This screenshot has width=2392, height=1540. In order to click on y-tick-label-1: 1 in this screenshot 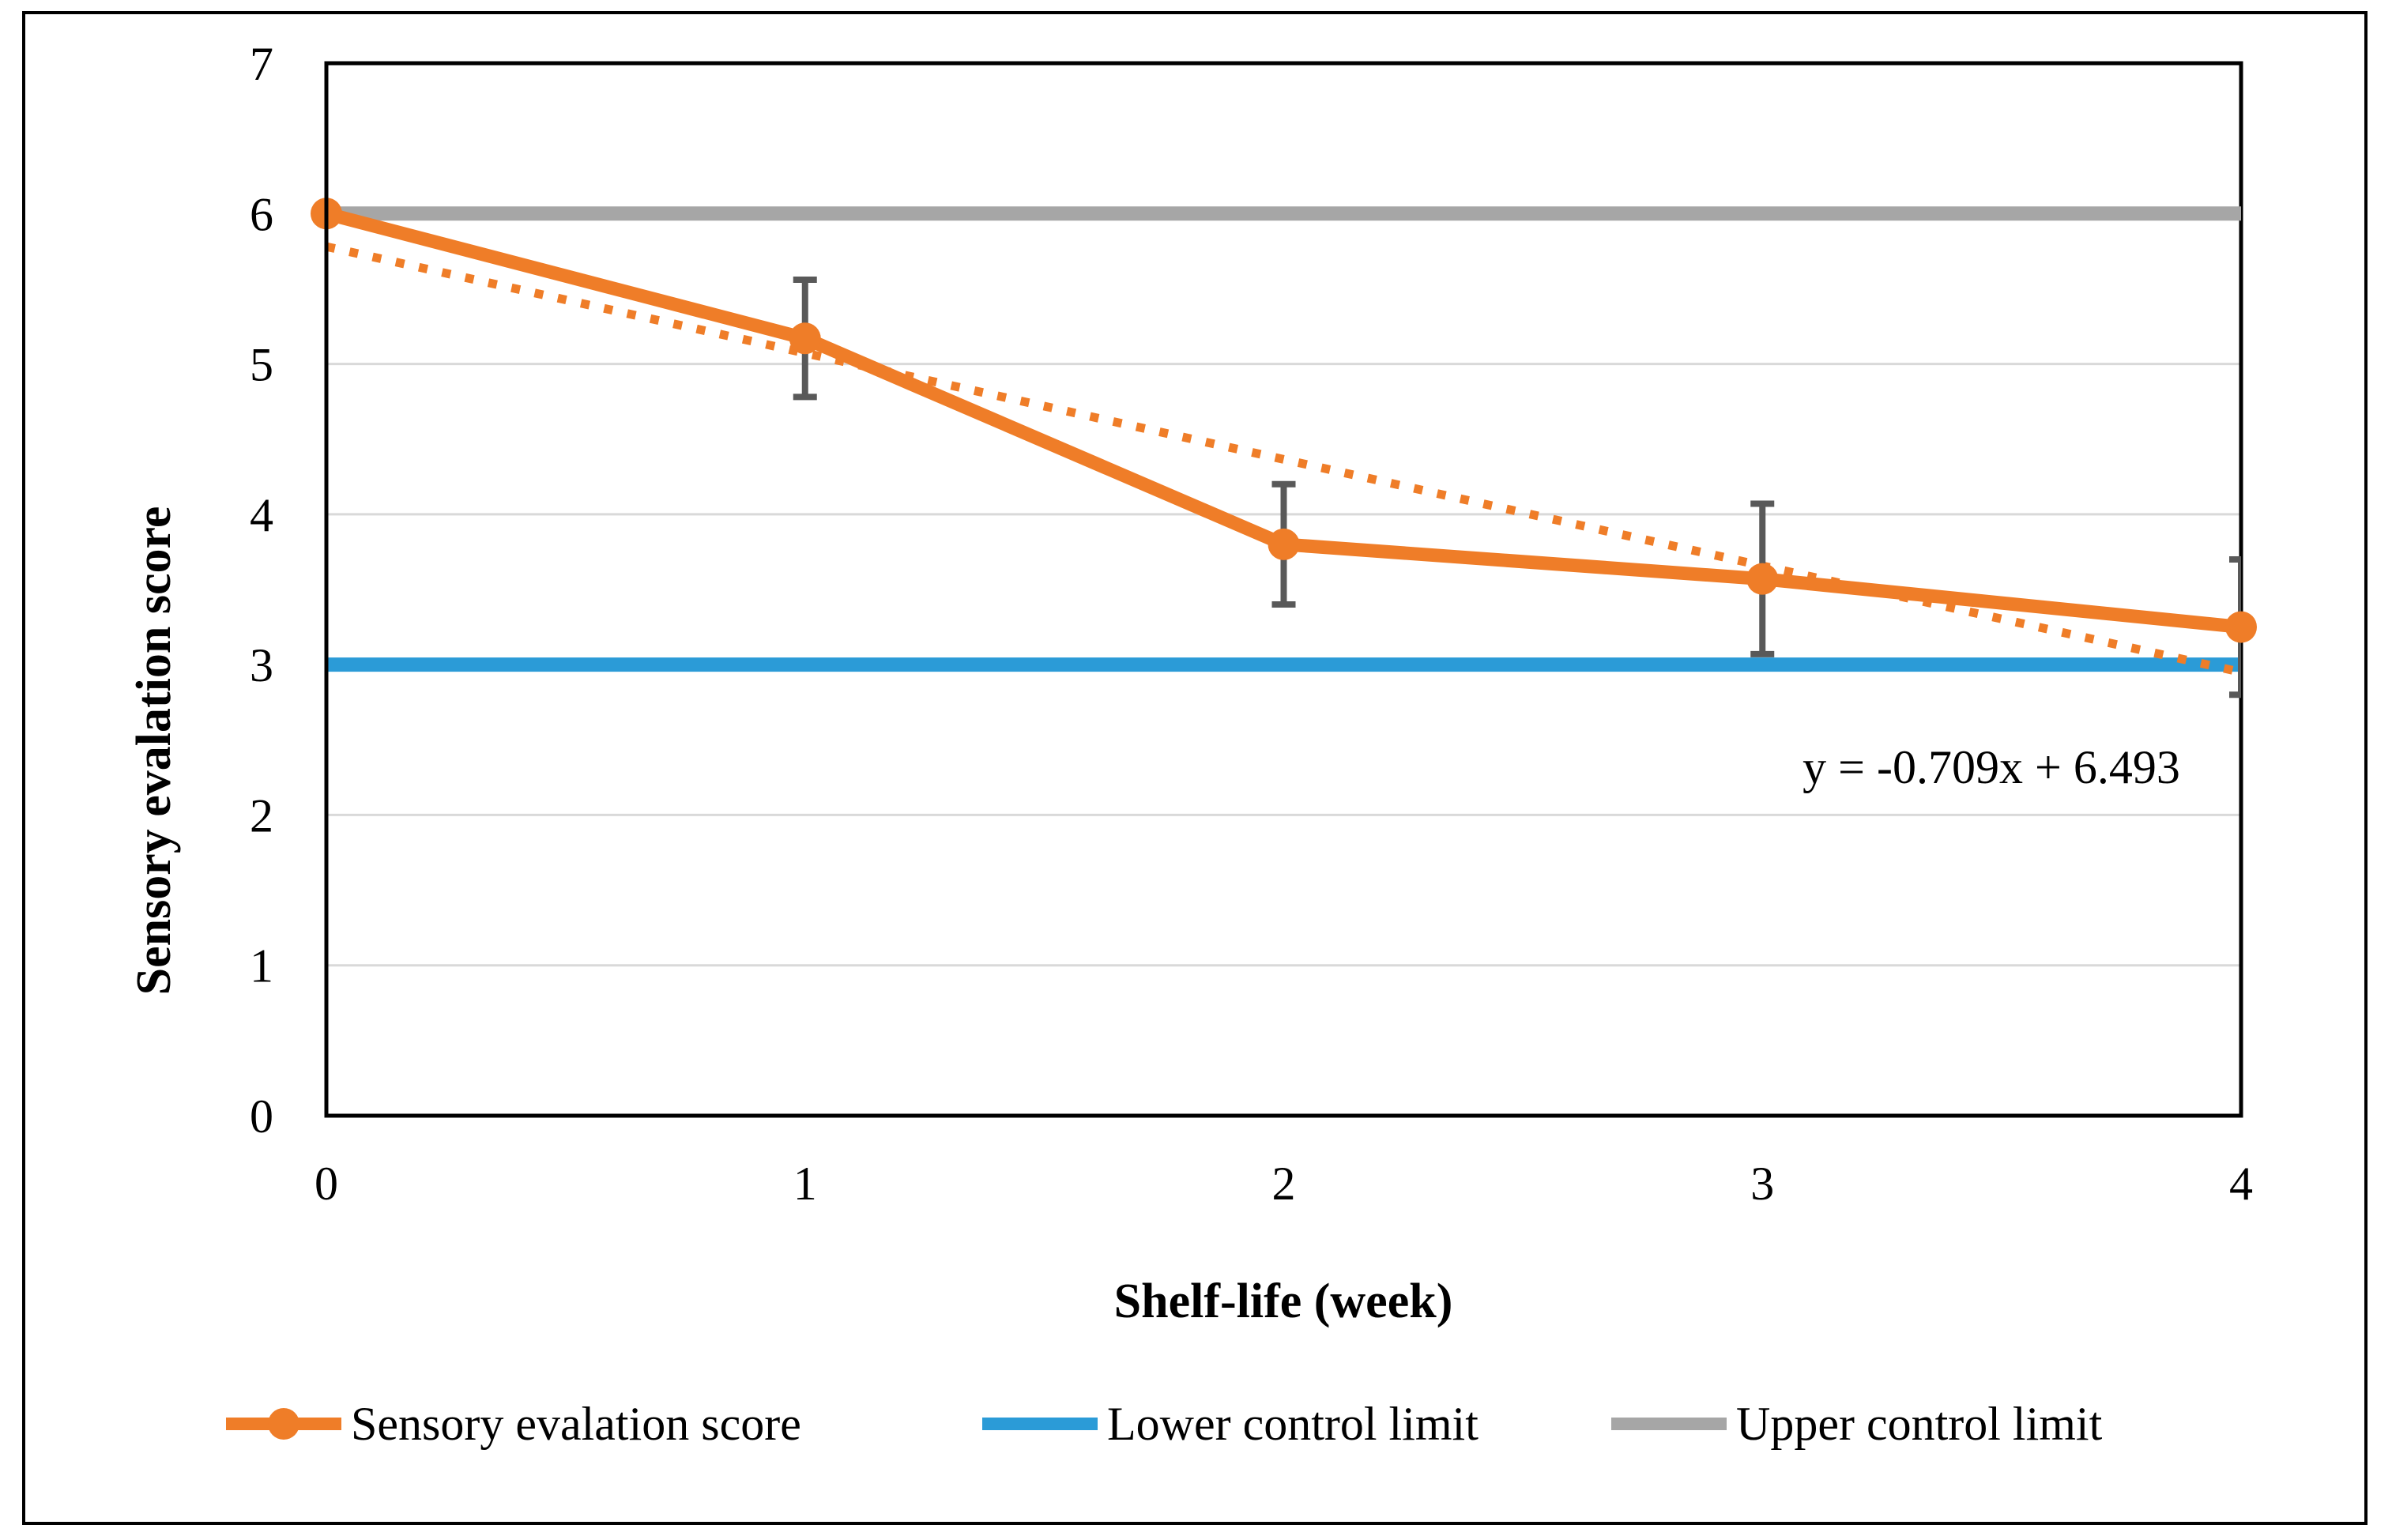, I will do `click(261, 966)`.